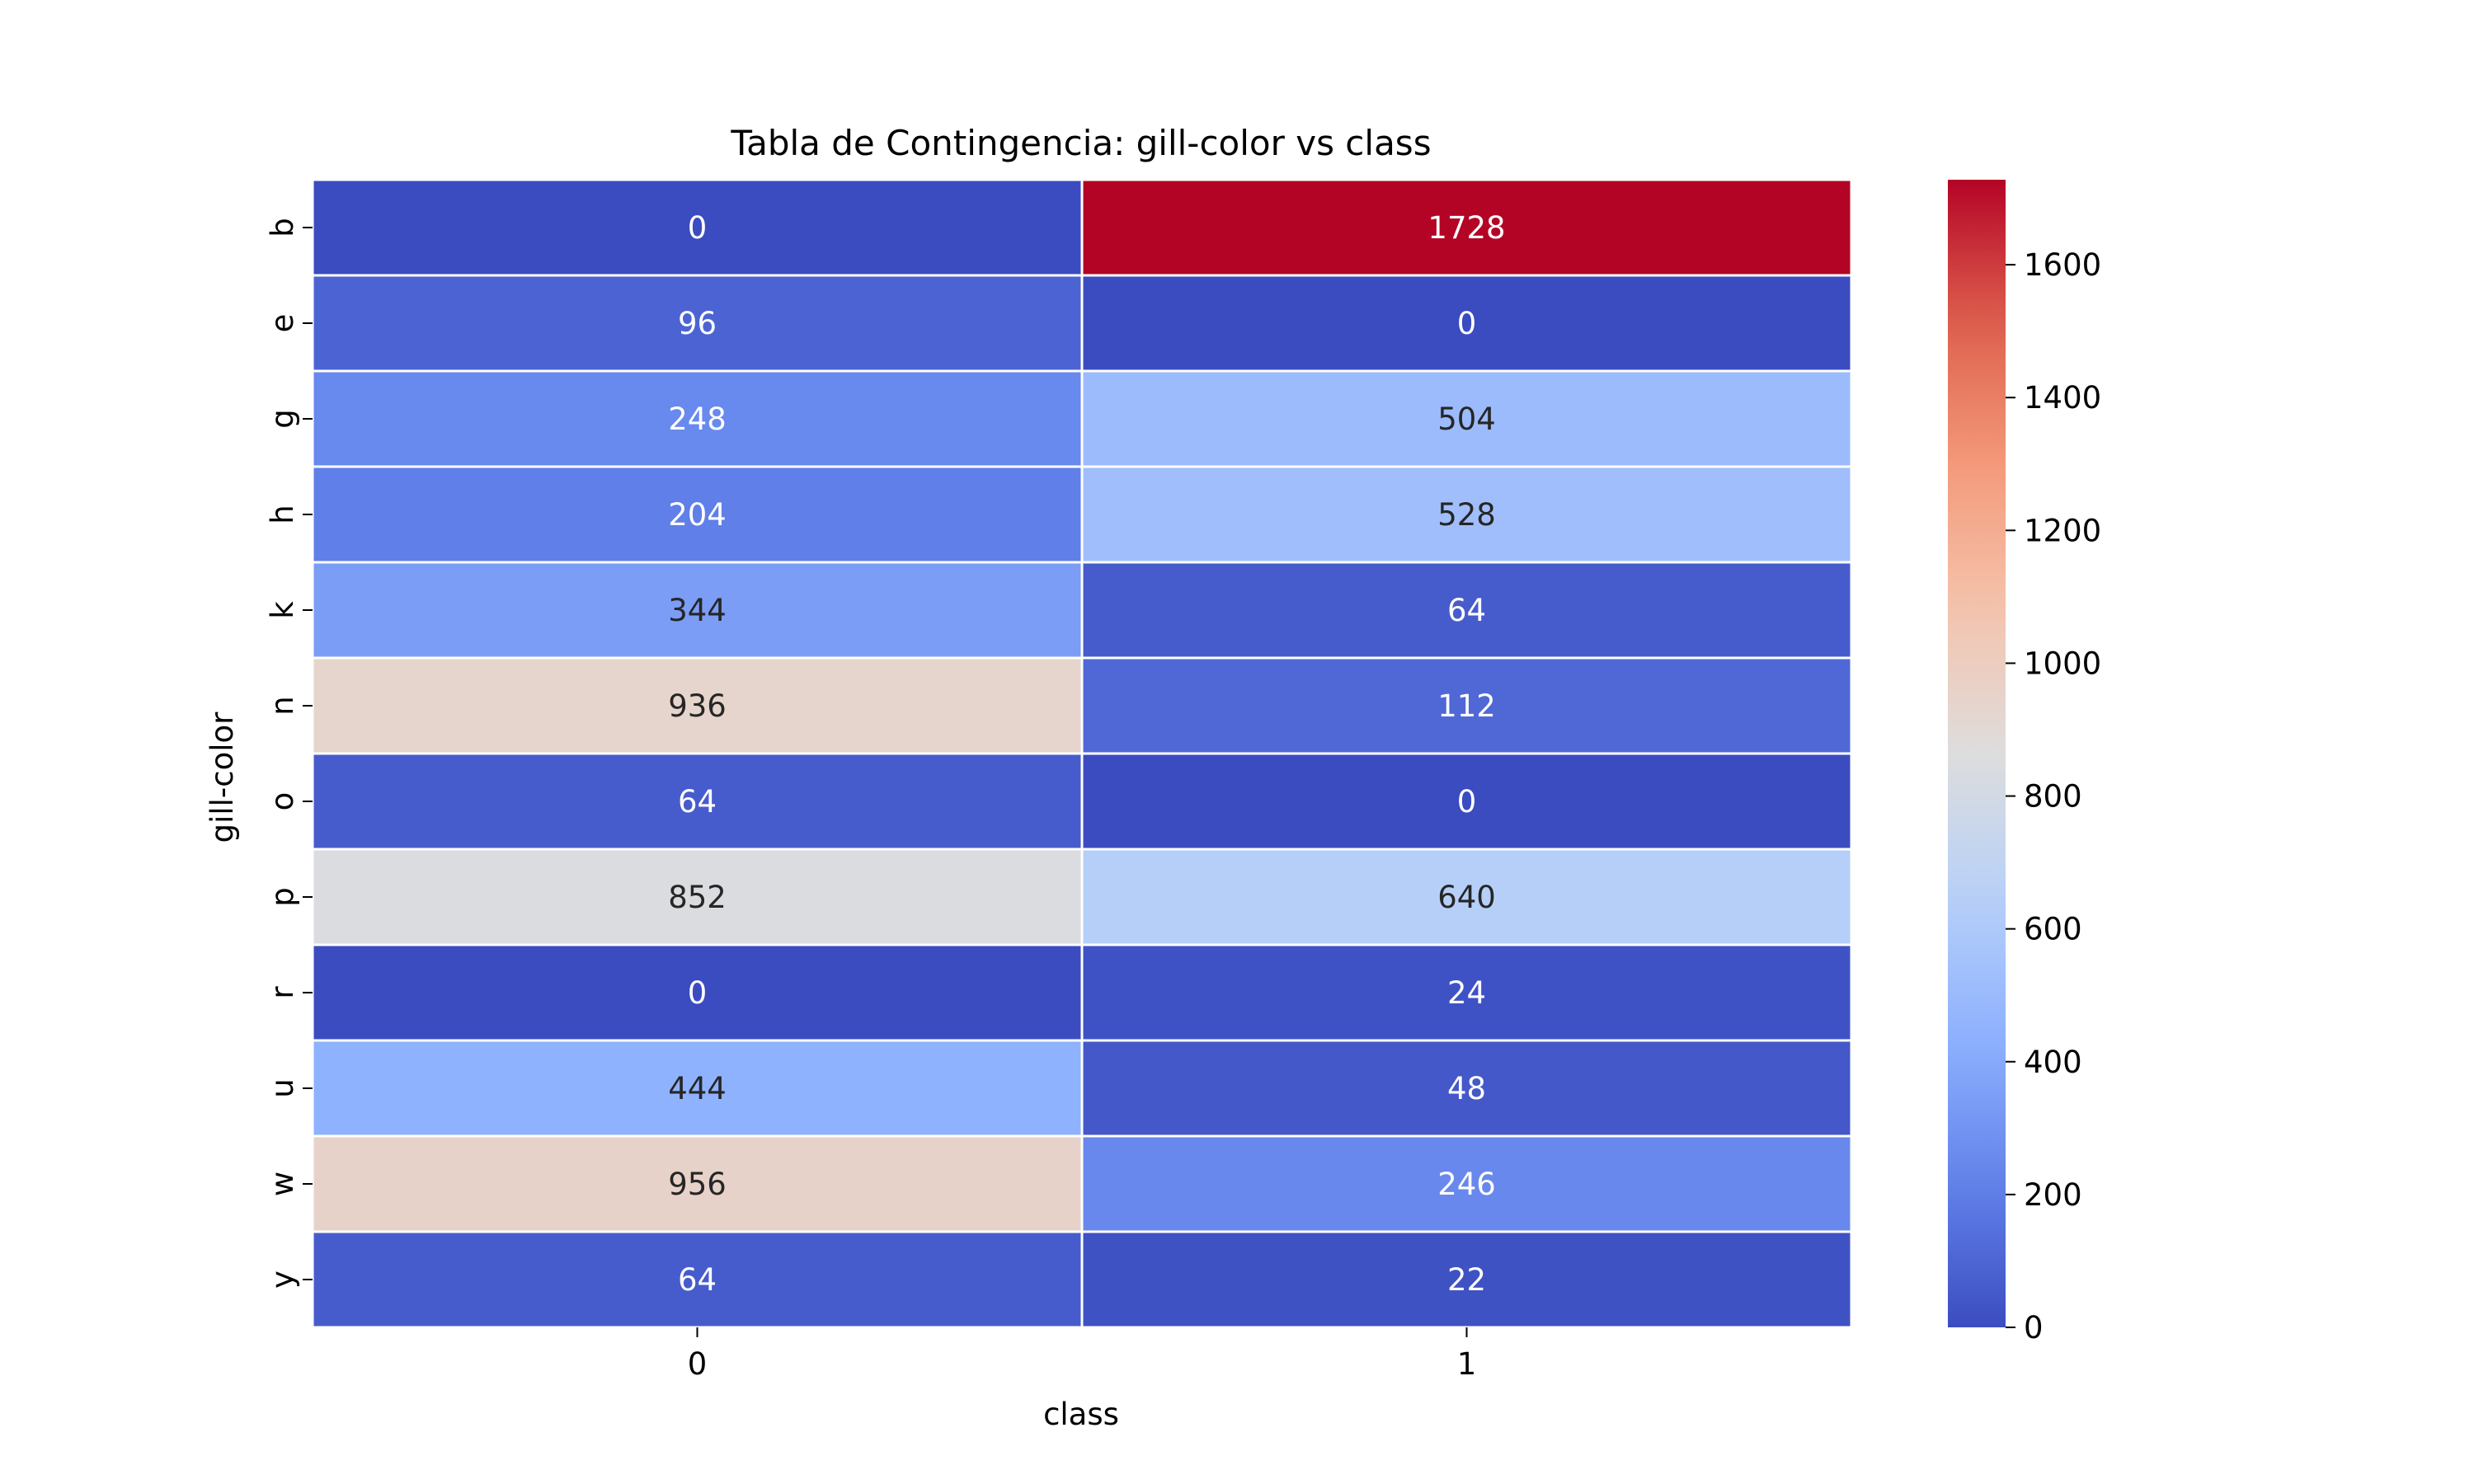 The image size is (2474, 1484). Describe the element at coordinates (2053, 1195) in the screenshot. I see `colorbar-tick-label: 200` at that location.